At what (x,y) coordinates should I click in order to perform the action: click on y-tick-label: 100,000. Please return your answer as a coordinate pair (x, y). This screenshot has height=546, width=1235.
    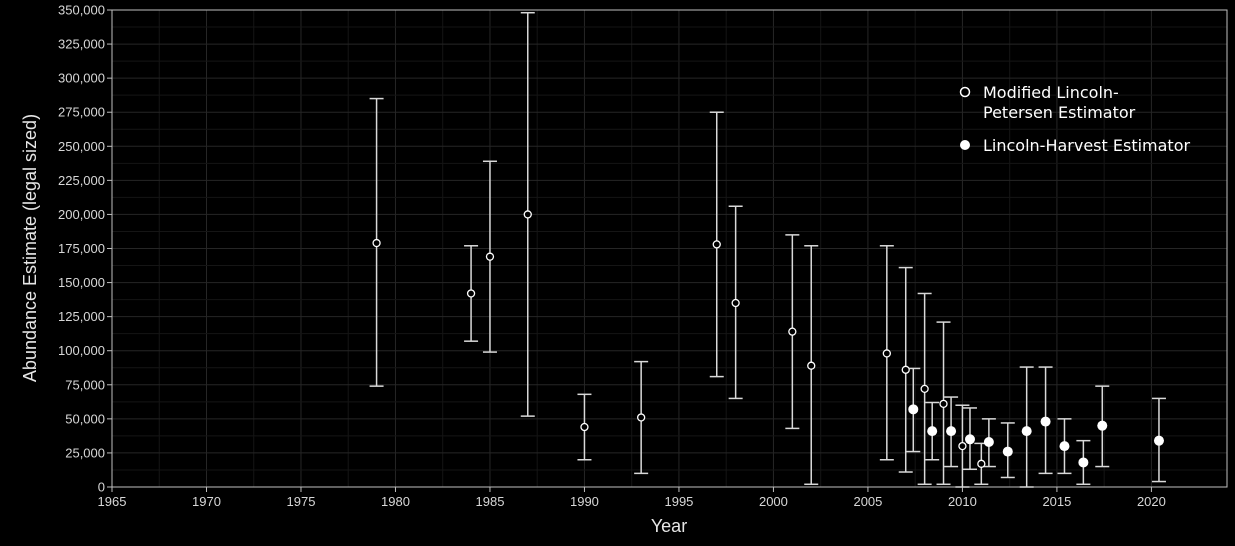
    Looking at the image, I should click on (81, 350).